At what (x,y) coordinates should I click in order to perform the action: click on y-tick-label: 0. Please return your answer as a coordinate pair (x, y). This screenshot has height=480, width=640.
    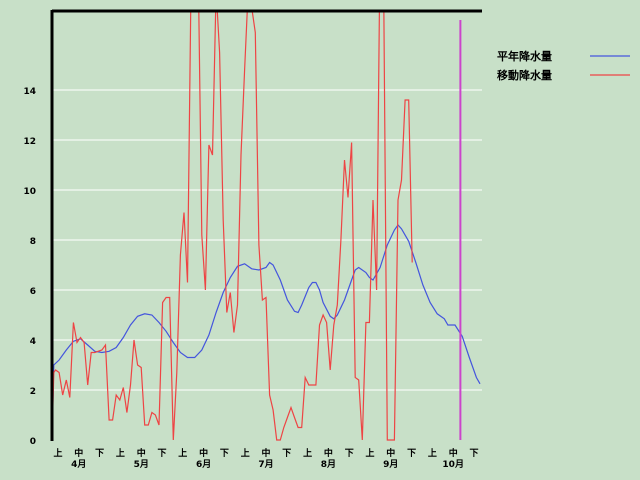
    Looking at the image, I should click on (33, 442).